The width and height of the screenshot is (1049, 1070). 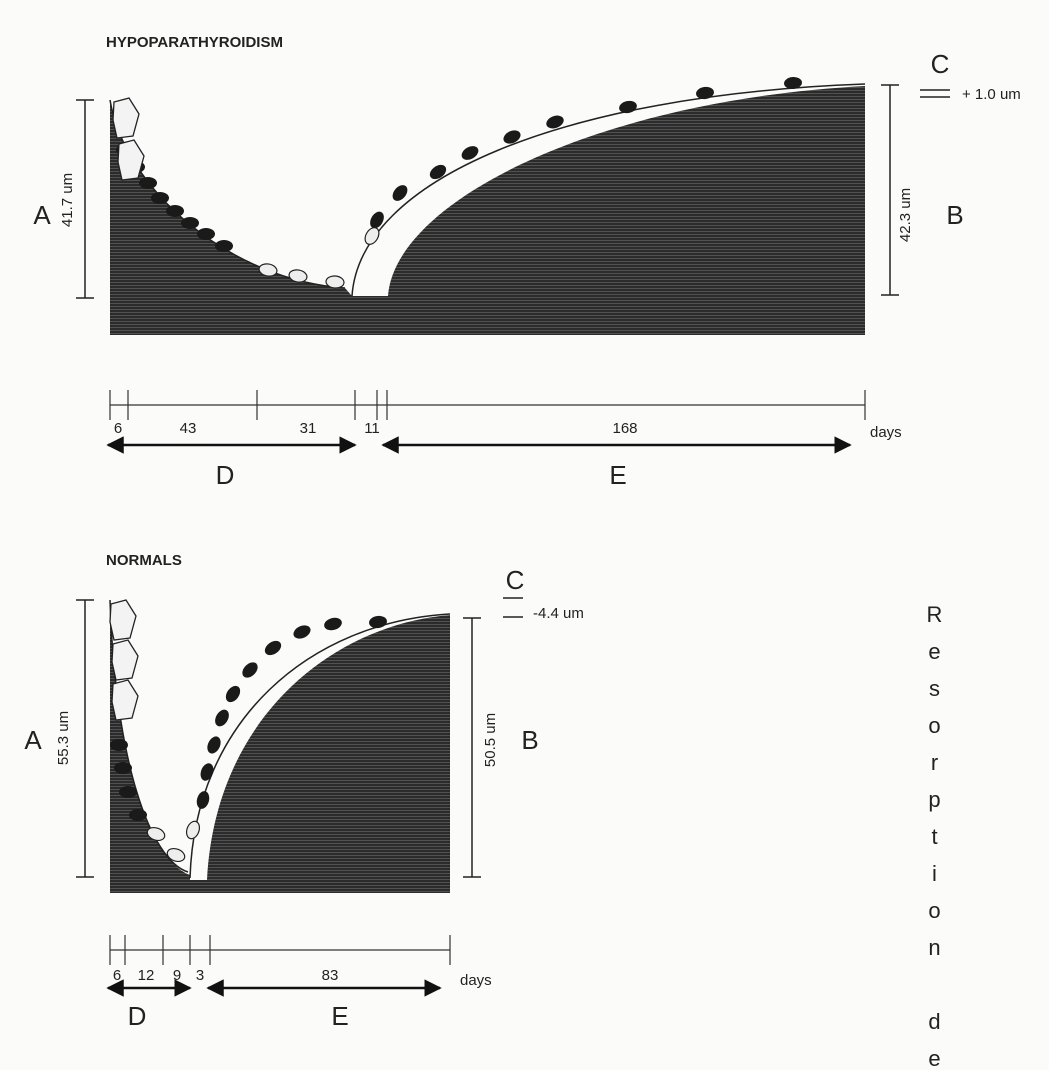 I want to click on timeline-label: 12, so click(x=146, y=975).